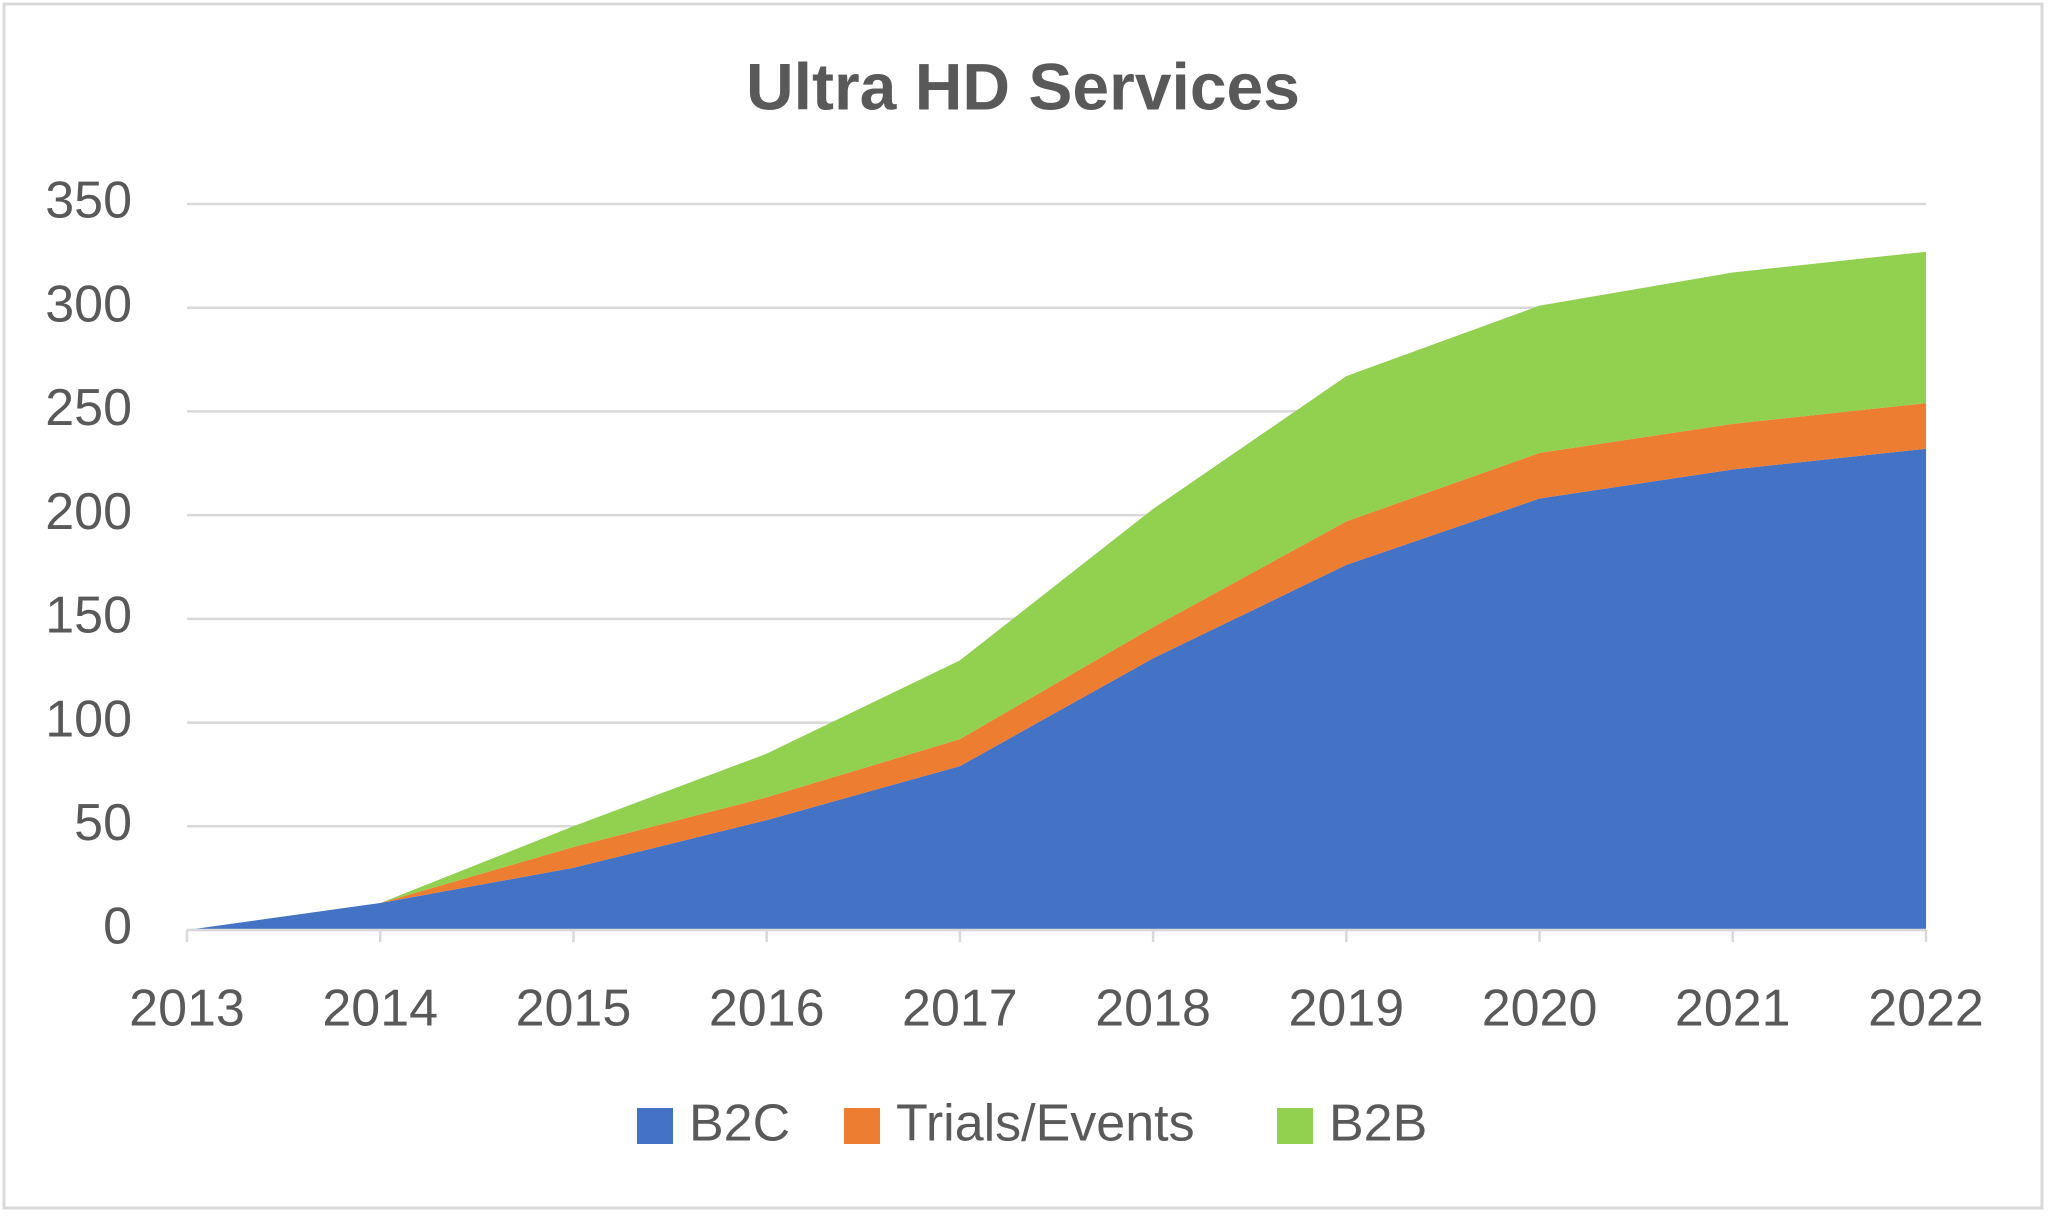  Describe the element at coordinates (1346, 1009) in the screenshot. I see `x-tick-label: 2019` at that location.